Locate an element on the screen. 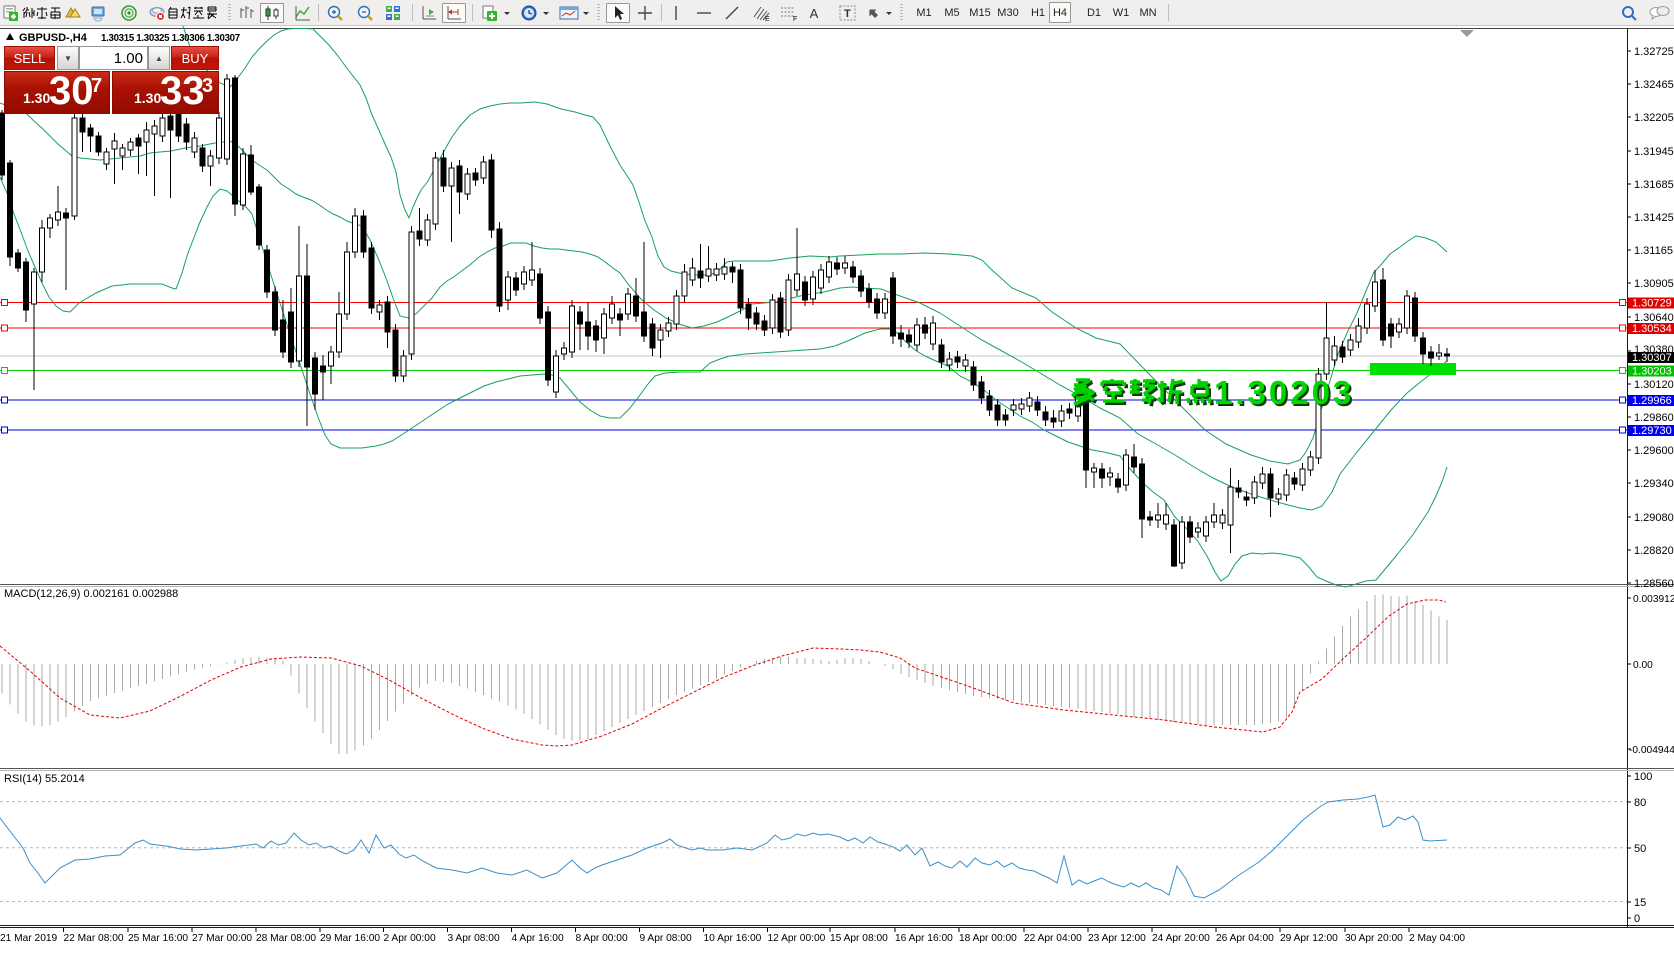 The image size is (1674, 954). svg-text: 1.31165 is located at coordinates (1653, 251).